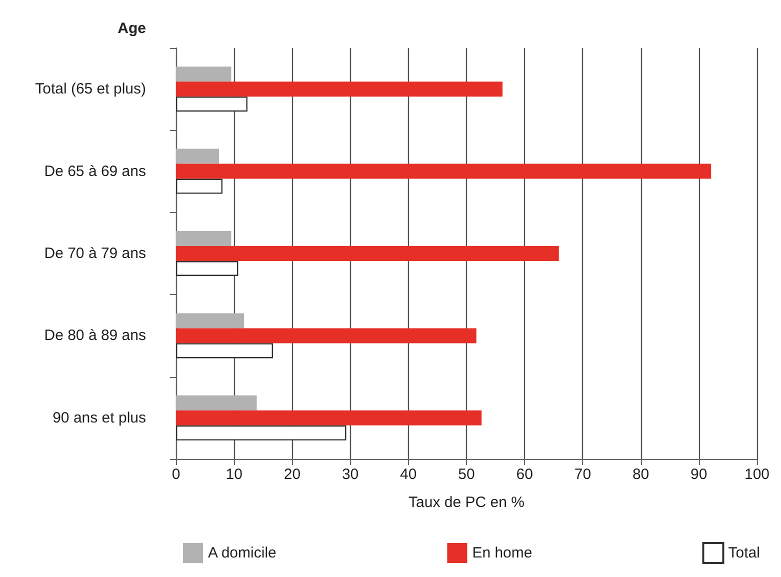  Describe the element at coordinates (95, 253) in the screenshot. I see `y-tick-label: De 70 à 79 ans` at that location.